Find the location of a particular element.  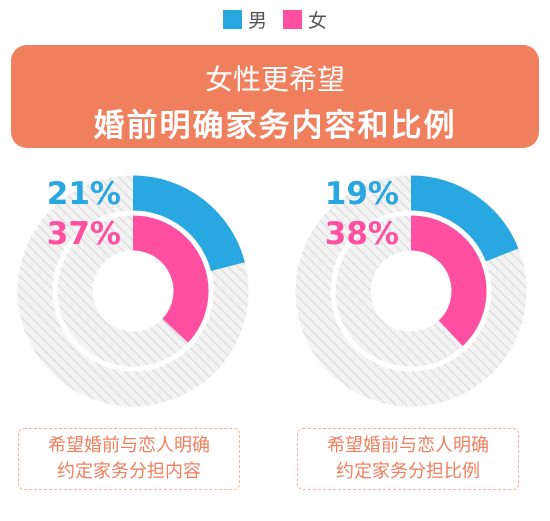

legend-label-female: 女 is located at coordinates (318, 21).